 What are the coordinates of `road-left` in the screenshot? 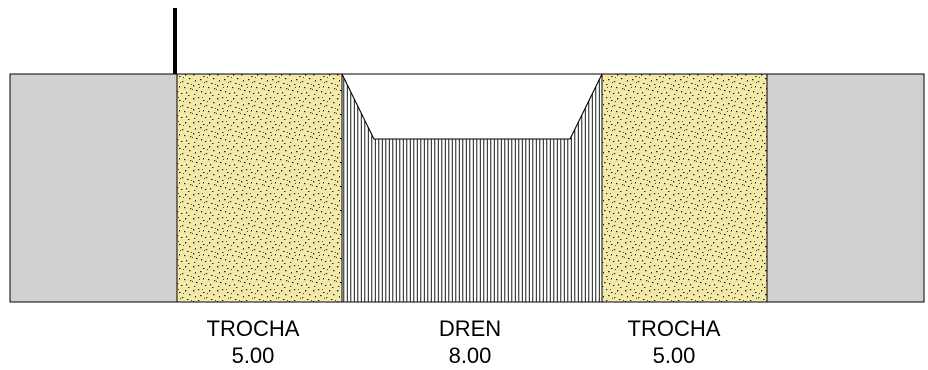 It's located at (93, 188).